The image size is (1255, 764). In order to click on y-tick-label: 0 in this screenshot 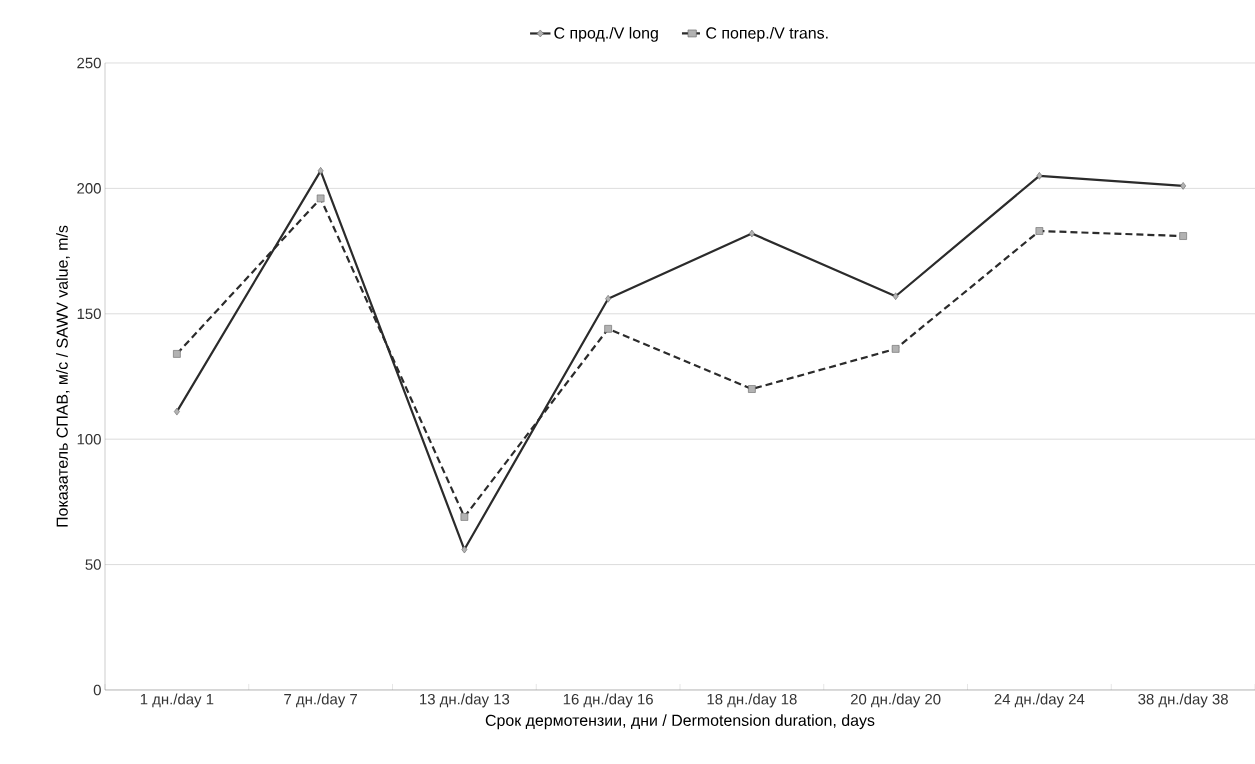, I will do `click(97, 690)`.